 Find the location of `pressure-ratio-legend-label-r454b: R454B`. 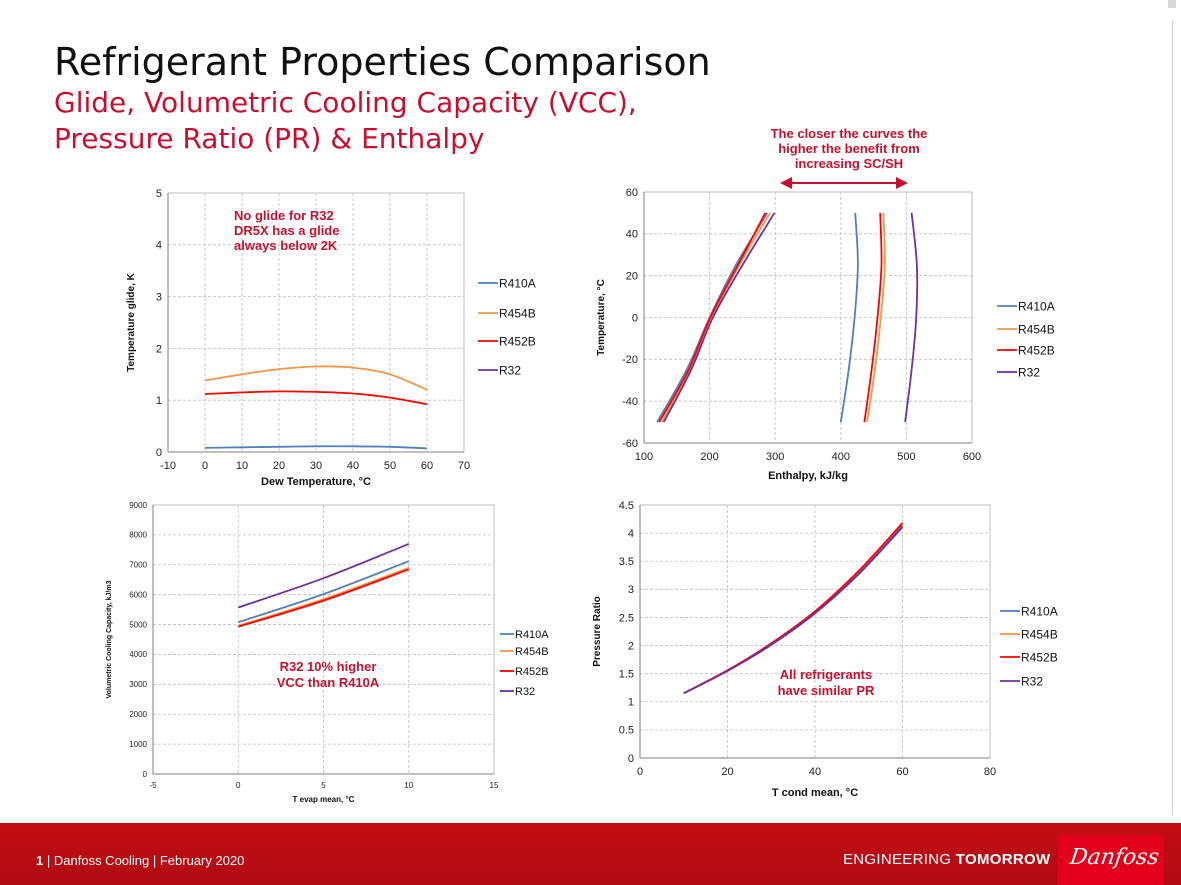

pressure-ratio-legend-label-r454b: R454B is located at coordinates (1039, 634).